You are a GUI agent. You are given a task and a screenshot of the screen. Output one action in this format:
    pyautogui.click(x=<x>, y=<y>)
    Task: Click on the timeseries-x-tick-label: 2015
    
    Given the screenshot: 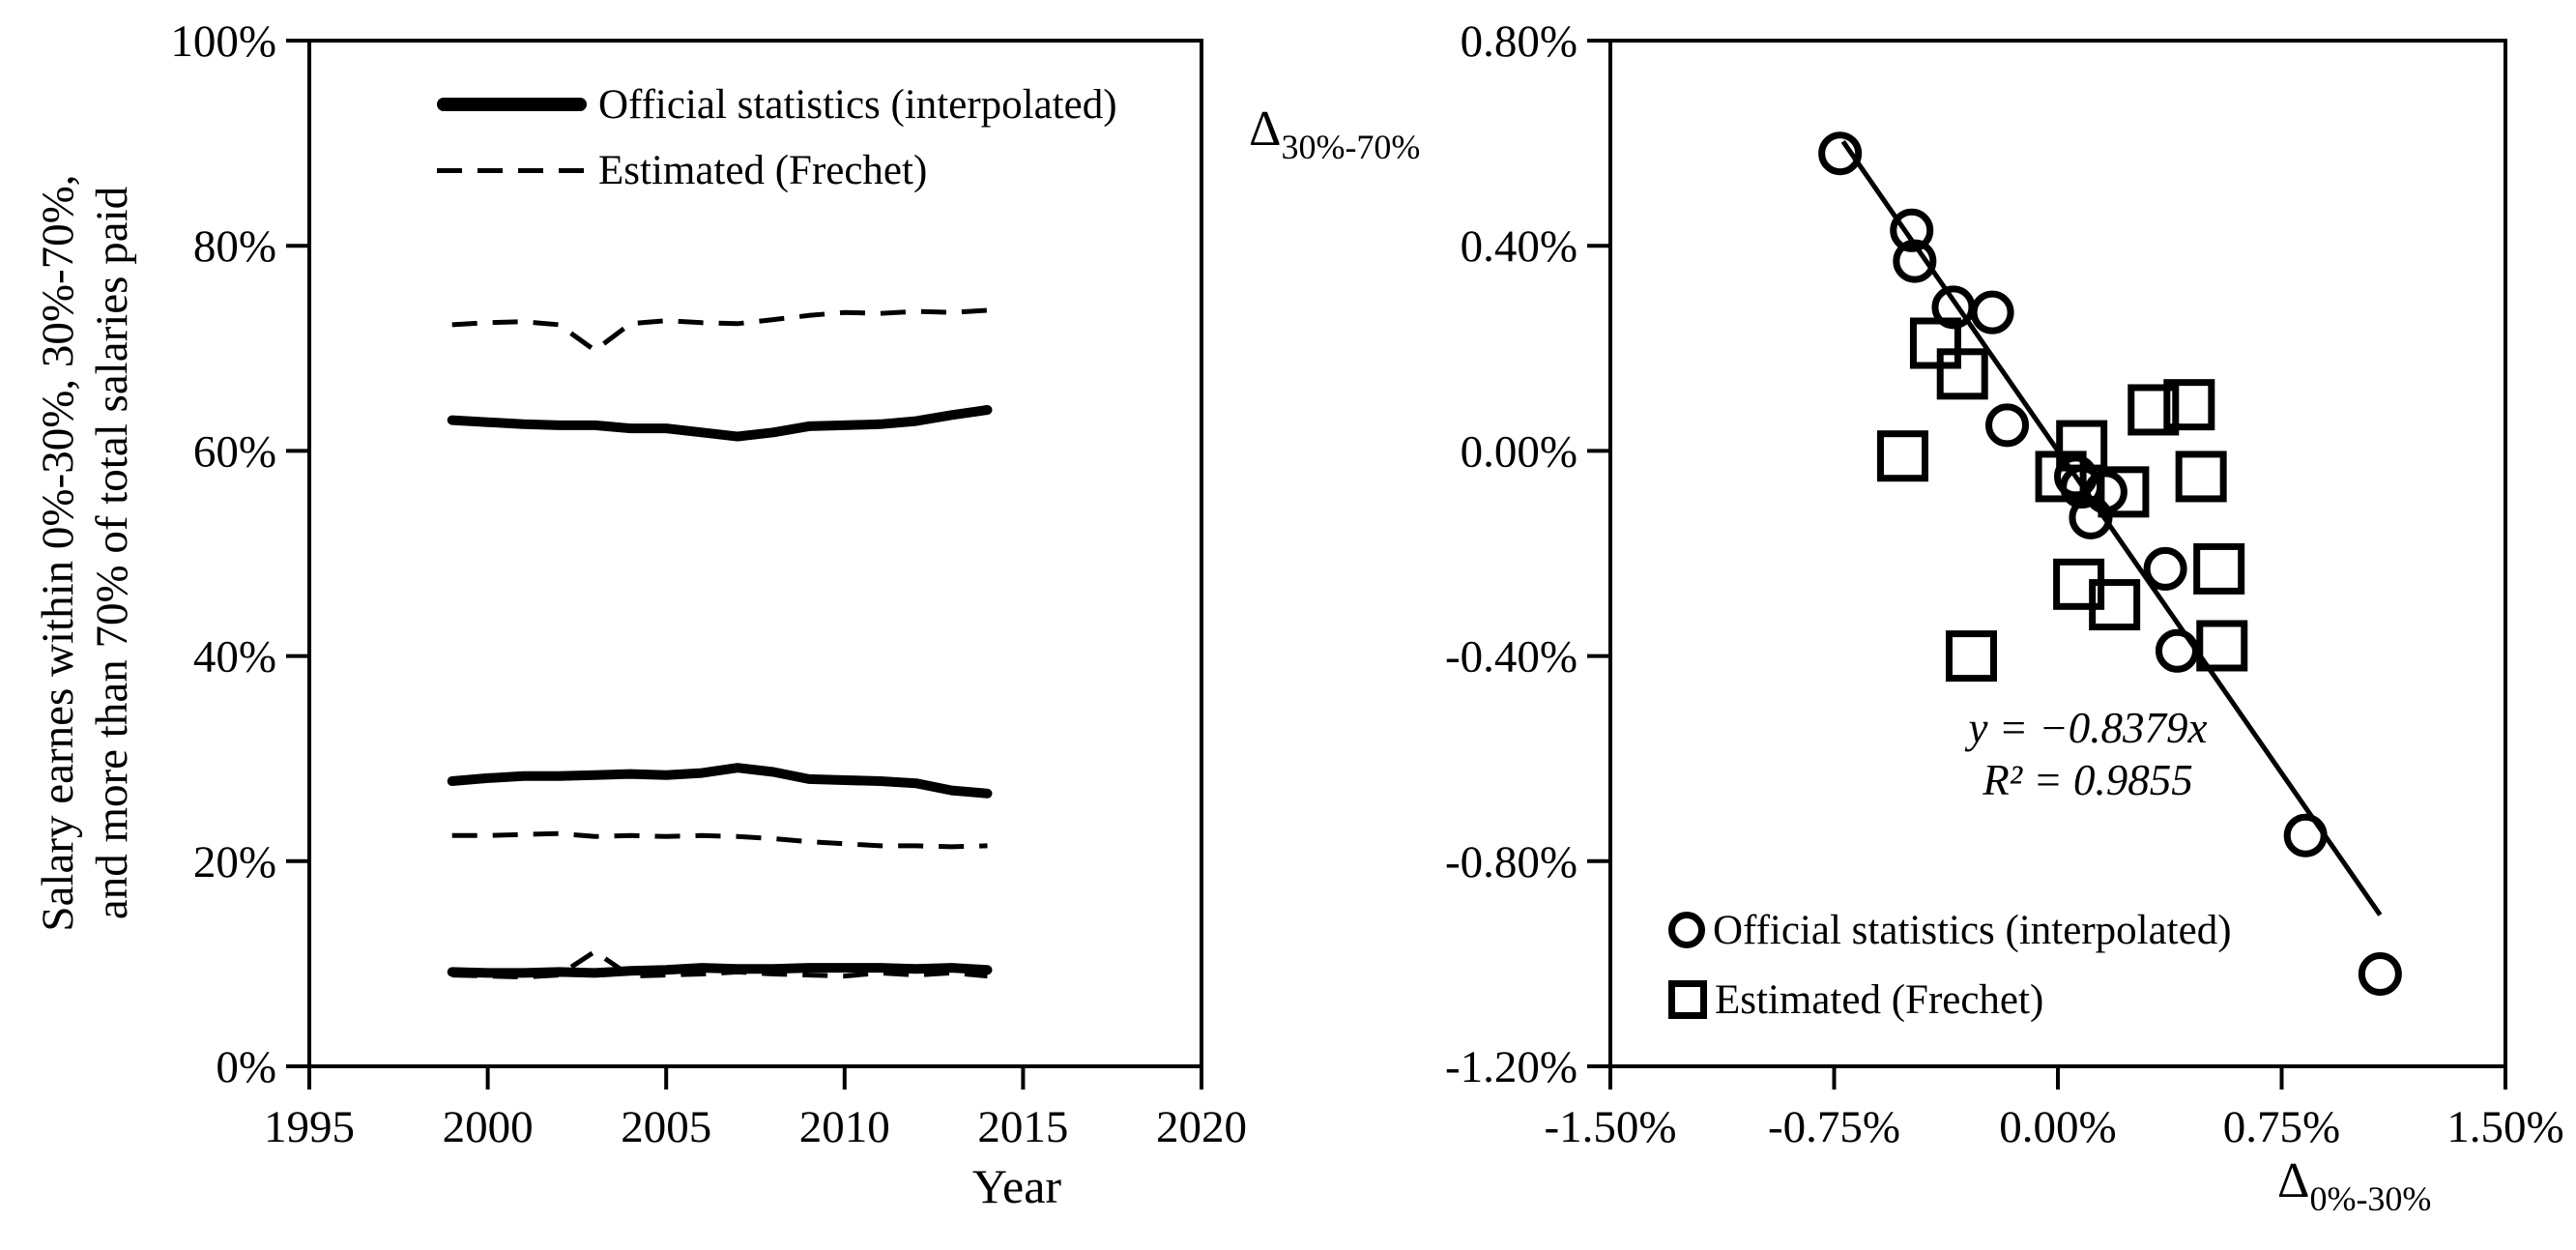 What is the action you would take?
    pyautogui.click(x=1022, y=1127)
    